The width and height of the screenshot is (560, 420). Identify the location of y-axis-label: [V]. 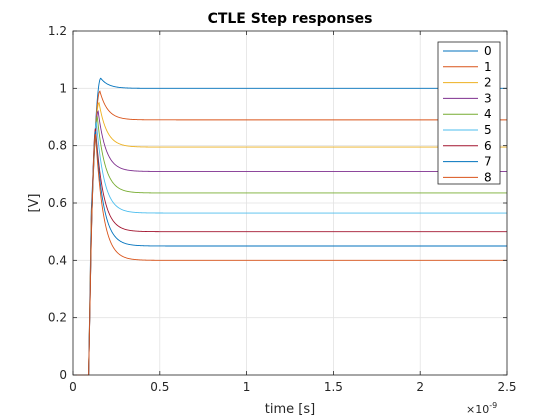
(34, 202).